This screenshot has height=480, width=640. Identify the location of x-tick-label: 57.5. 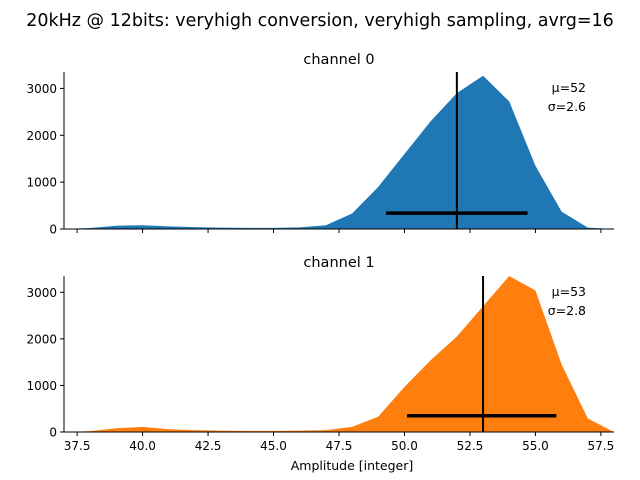
(601, 446).